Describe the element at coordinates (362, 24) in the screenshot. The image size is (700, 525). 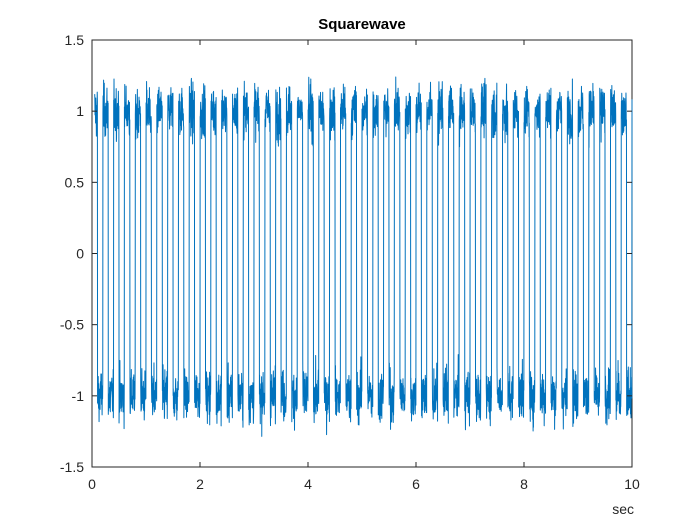
I see `chart-title: Squarewave` at that location.